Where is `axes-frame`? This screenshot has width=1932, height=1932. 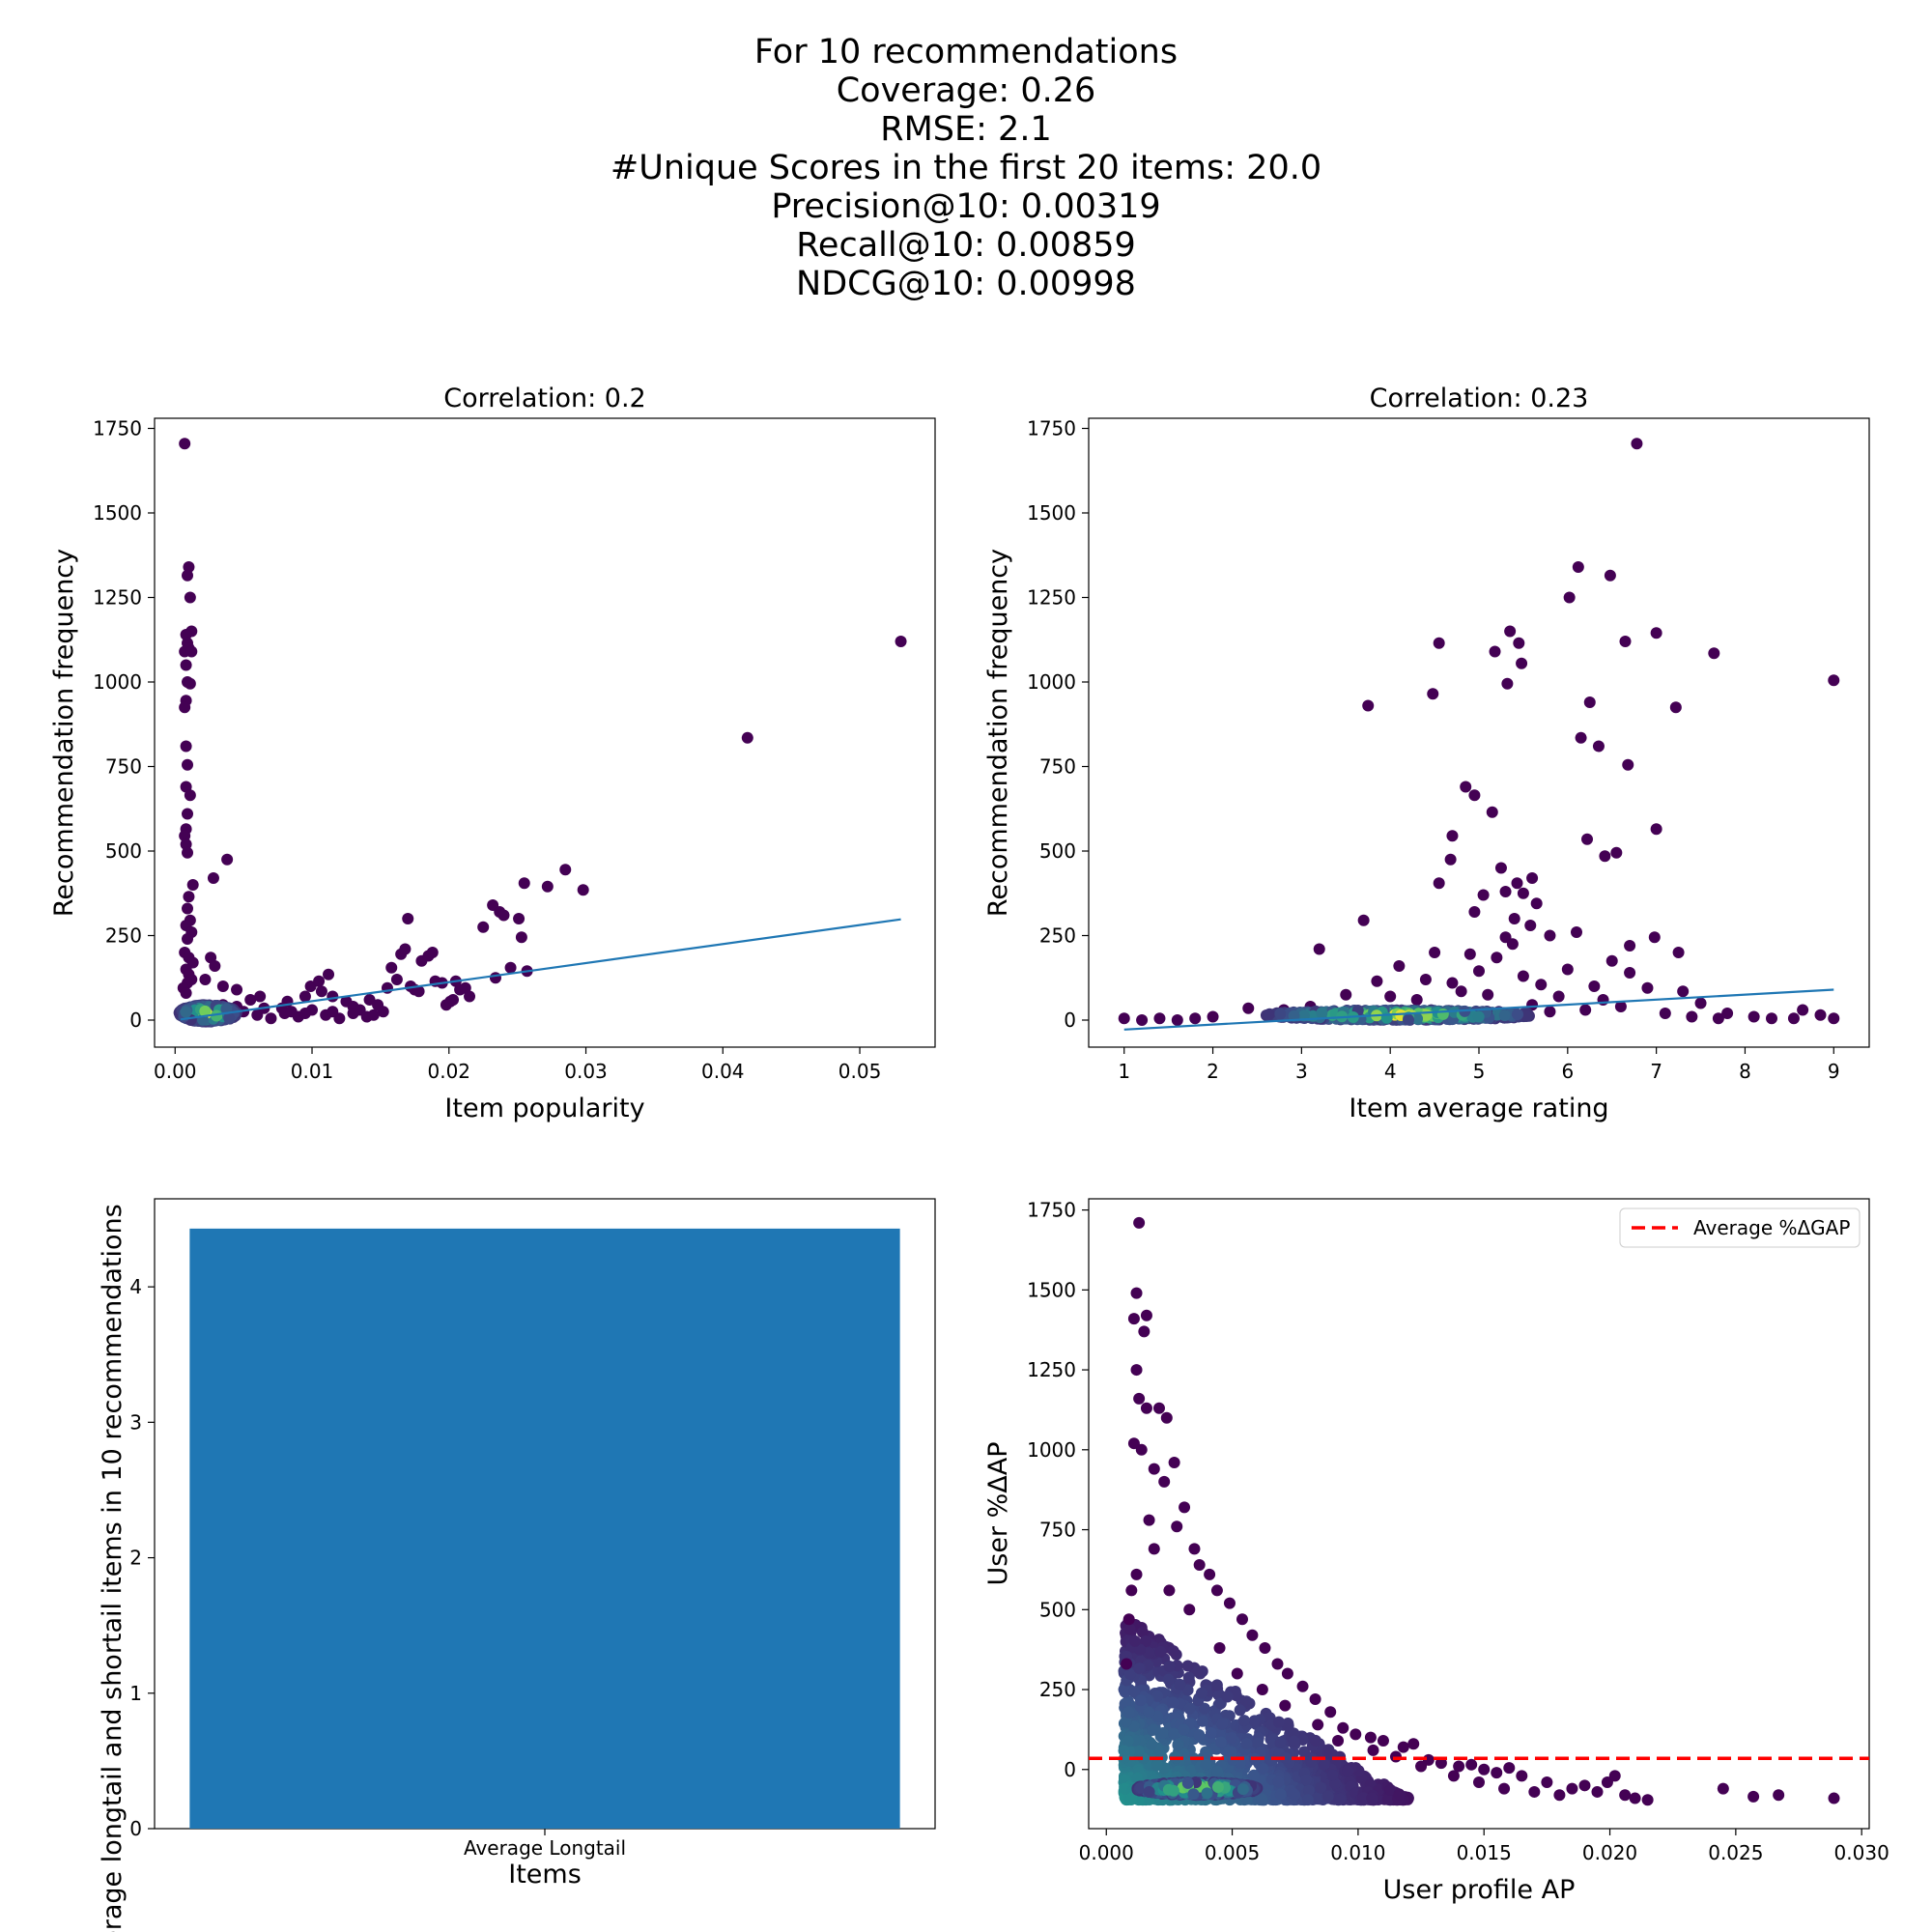
axes-frame is located at coordinates (545, 732).